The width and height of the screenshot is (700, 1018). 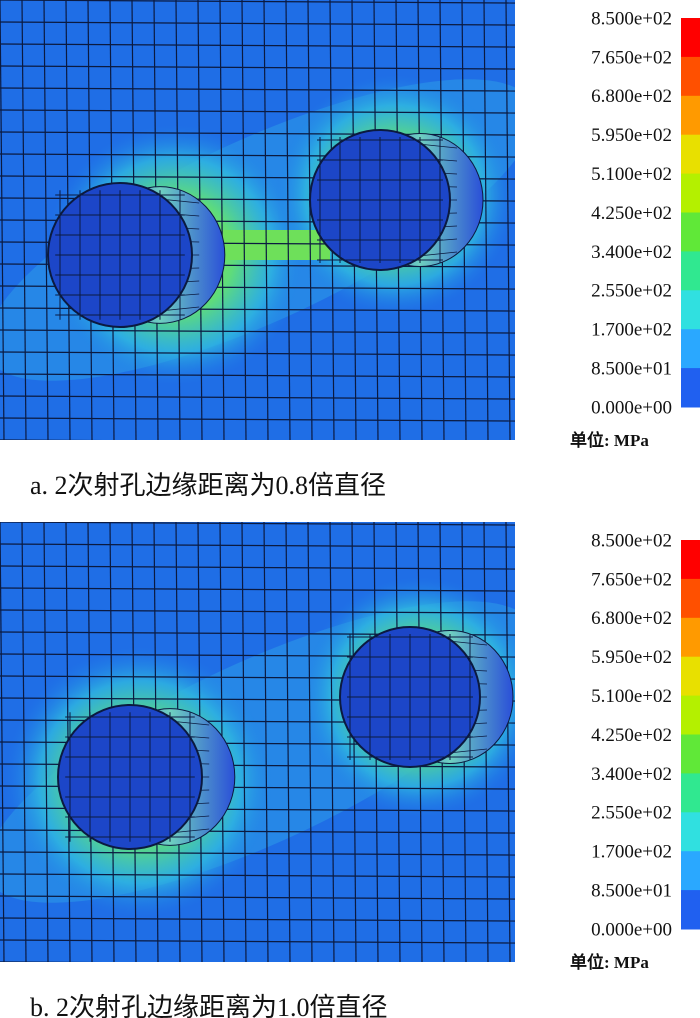 What do you see at coordinates (208, 485) in the screenshot?
I see `caption: a. 2次射孔边缘距离为0.8倍直径` at bounding box center [208, 485].